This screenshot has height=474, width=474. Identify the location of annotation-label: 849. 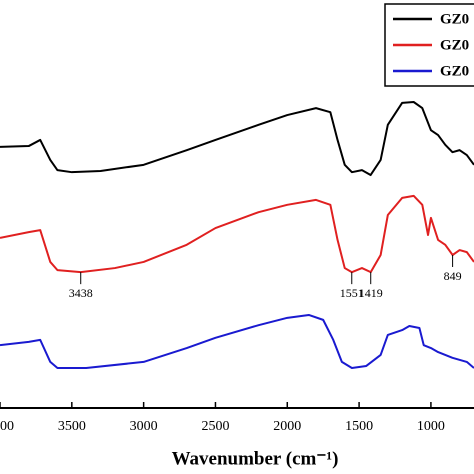
(453, 276).